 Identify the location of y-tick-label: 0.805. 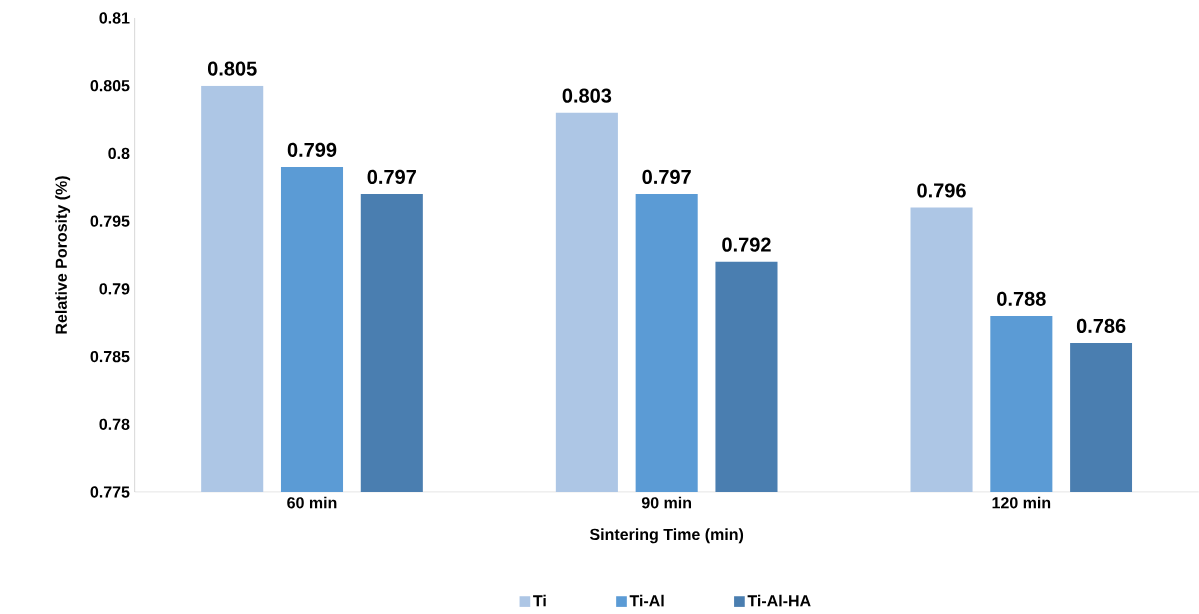
(110, 86).